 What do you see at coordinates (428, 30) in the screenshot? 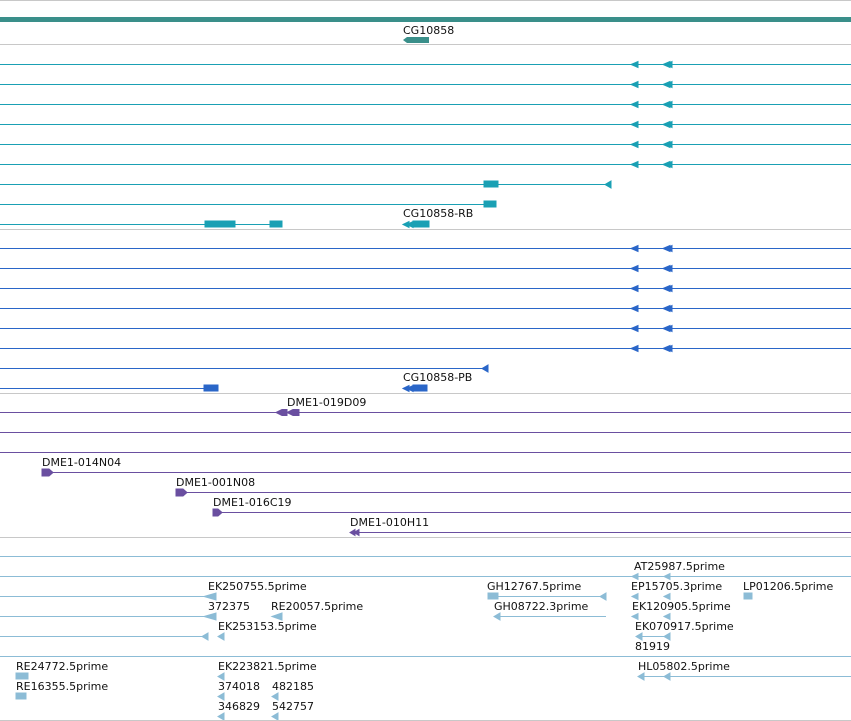
I see `gene-label: CG10858` at bounding box center [428, 30].